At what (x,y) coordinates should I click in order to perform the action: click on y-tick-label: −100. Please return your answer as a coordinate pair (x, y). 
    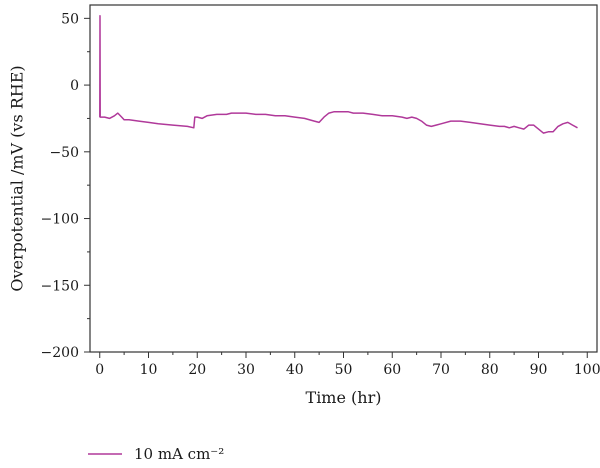
    Looking at the image, I should click on (60, 220).